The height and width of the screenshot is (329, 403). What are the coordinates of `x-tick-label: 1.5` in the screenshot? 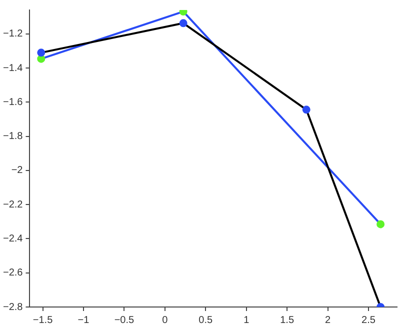 It's located at (287, 320).